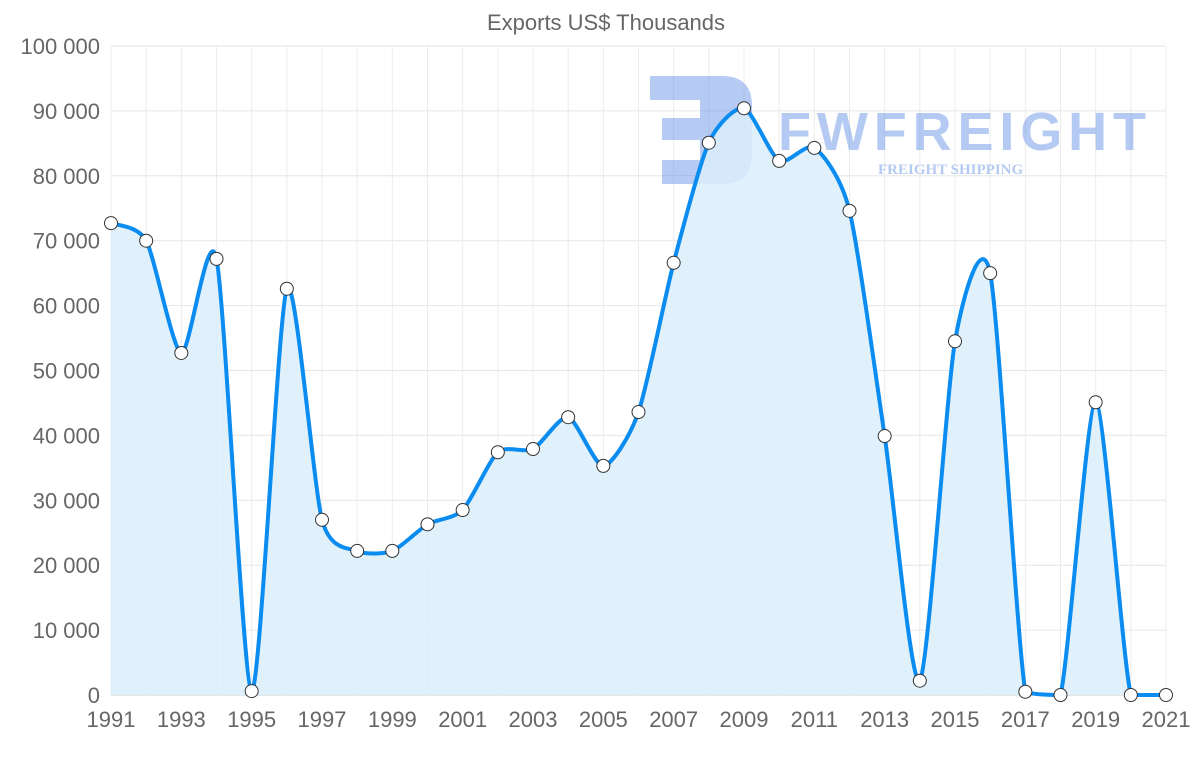 The width and height of the screenshot is (1200, 763). I want to click on data-point-2003, so click(533, 449).